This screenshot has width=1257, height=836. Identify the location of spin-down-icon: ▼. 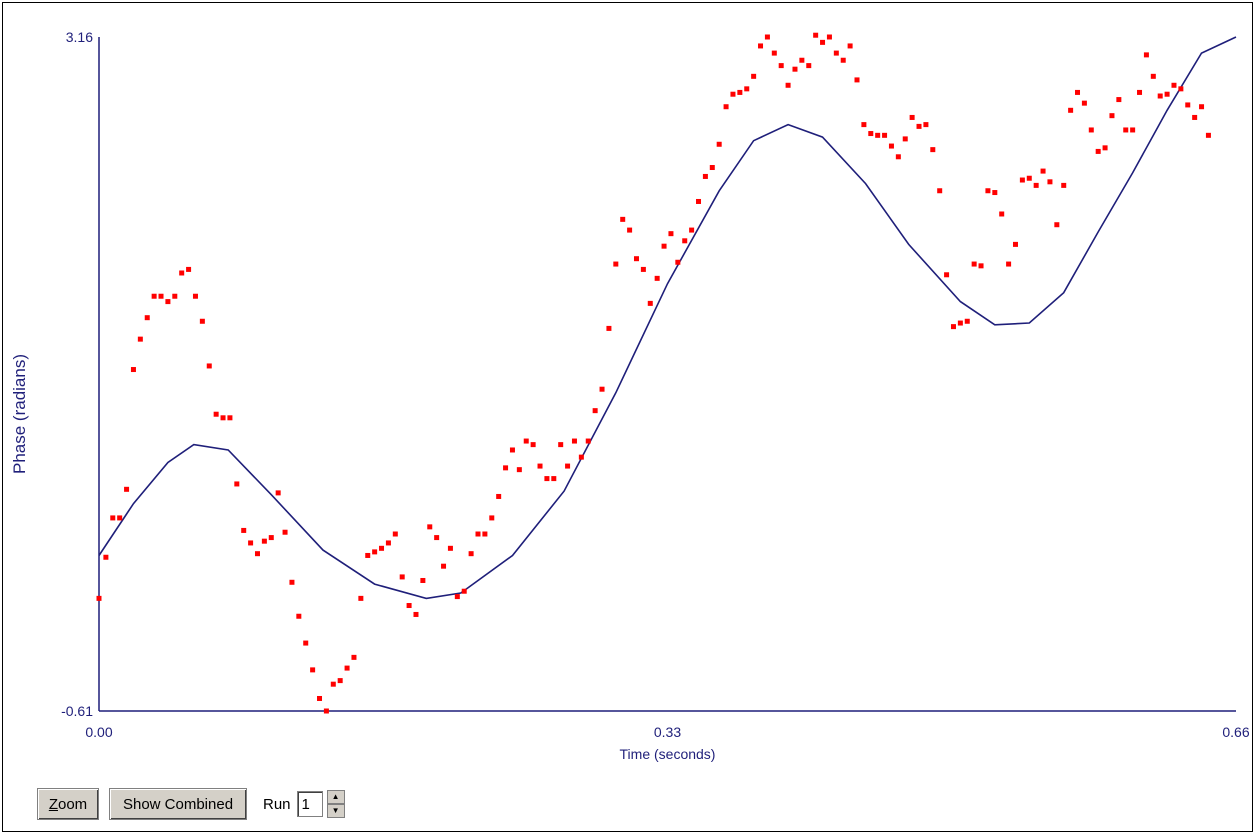
(335, 811).